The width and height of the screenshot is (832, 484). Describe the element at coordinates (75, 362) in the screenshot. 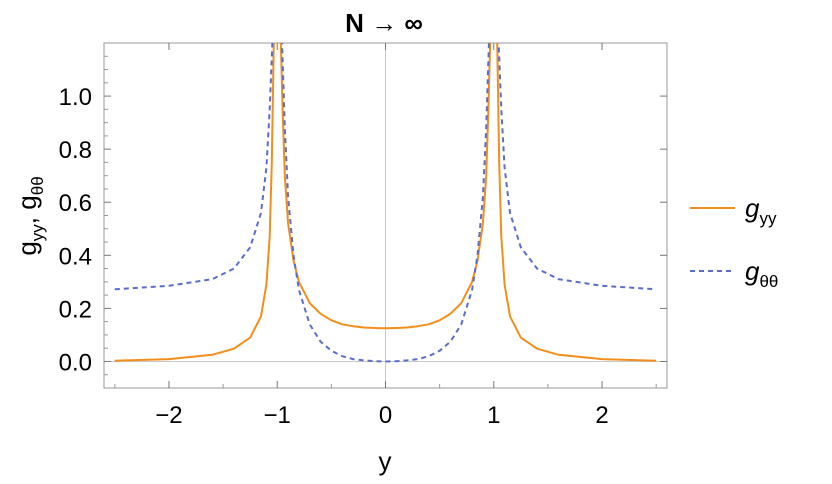

I see `y-tick-label: 0.0` at that location.